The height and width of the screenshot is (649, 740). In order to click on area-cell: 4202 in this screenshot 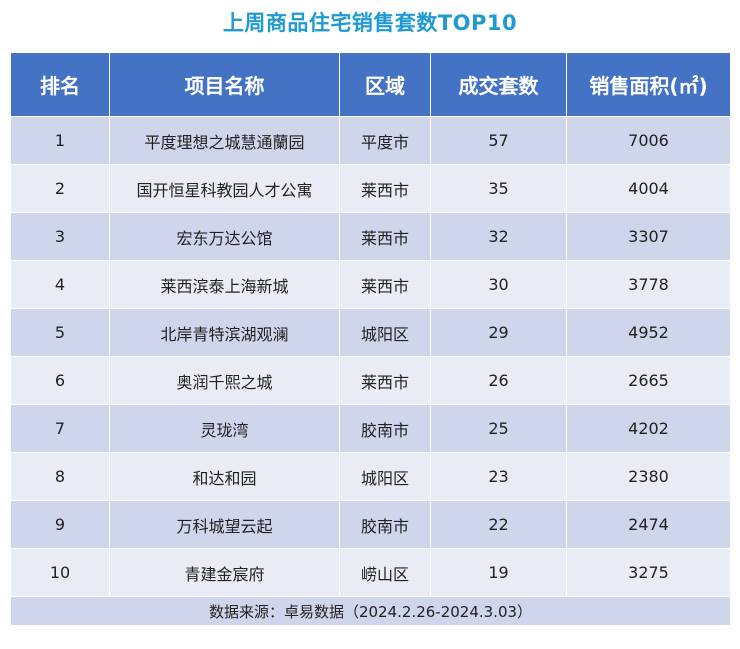, I will do `click(648, 428)`.